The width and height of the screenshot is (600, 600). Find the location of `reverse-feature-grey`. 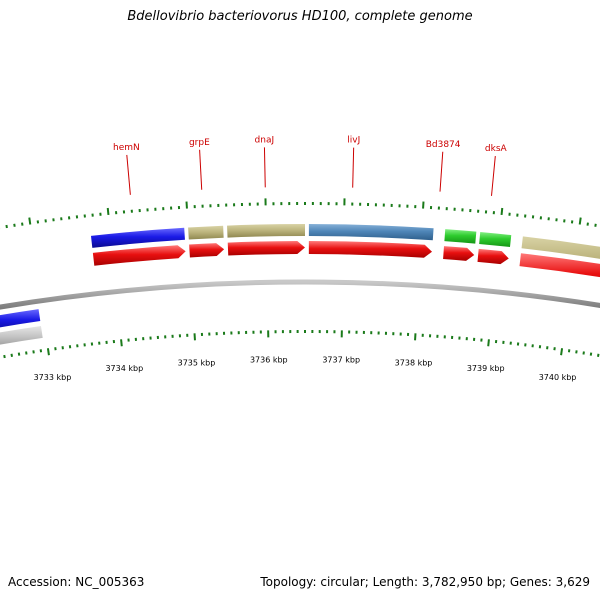

reverse-feature-grey is located at coordinates (21, 337).